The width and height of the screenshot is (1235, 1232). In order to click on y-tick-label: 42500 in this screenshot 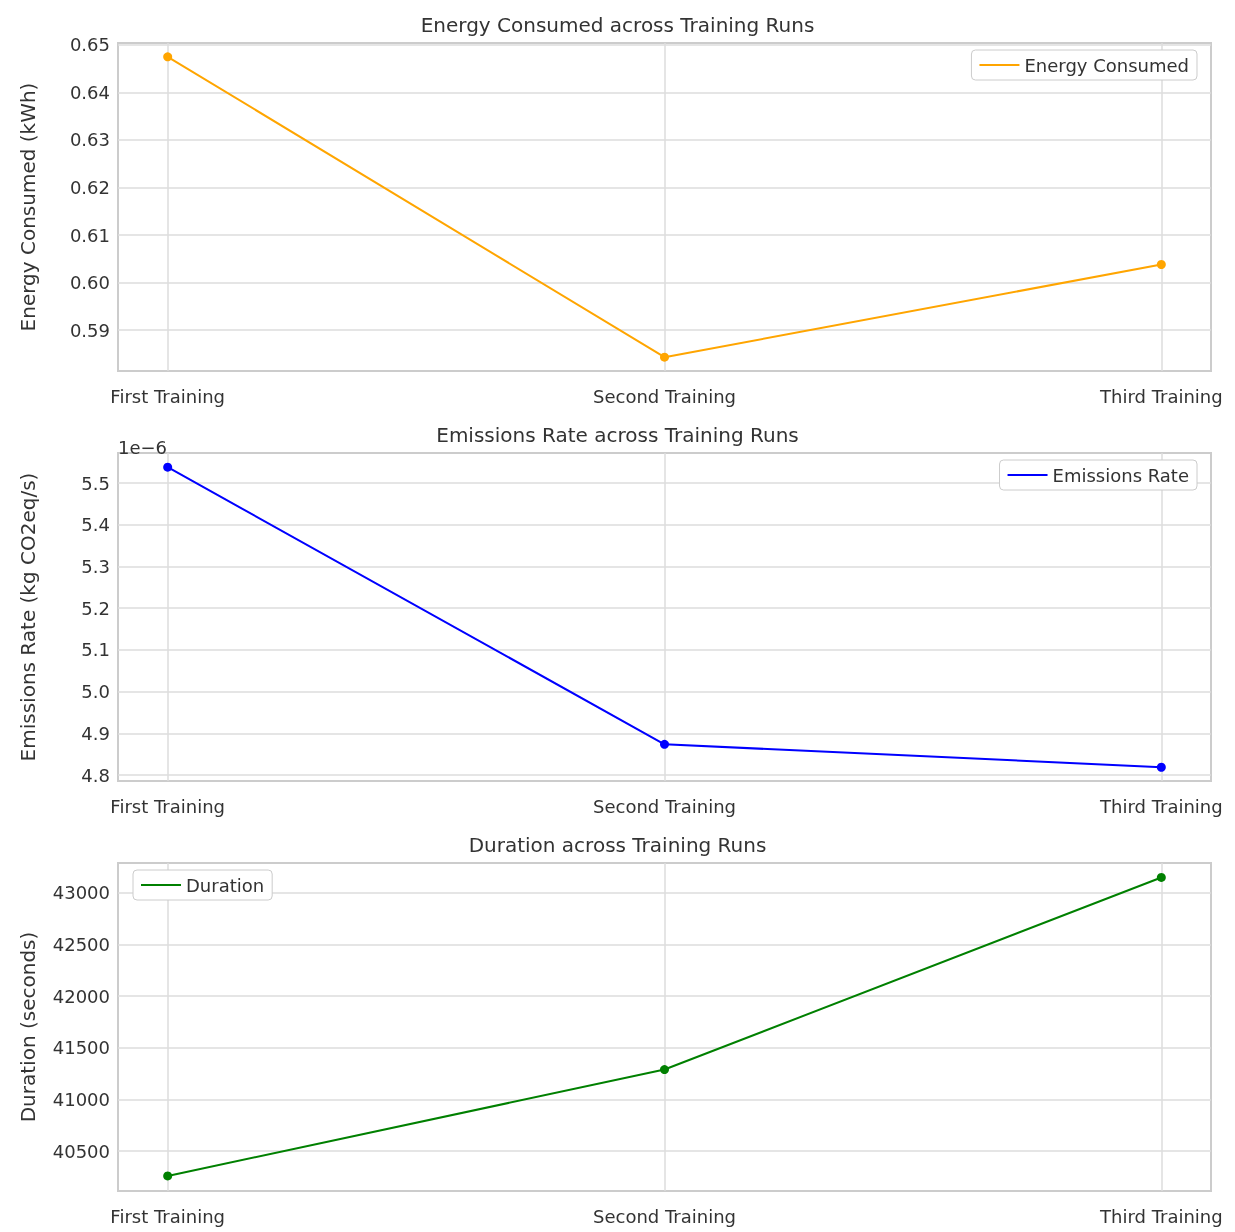, I will do `click(81, 945)`.